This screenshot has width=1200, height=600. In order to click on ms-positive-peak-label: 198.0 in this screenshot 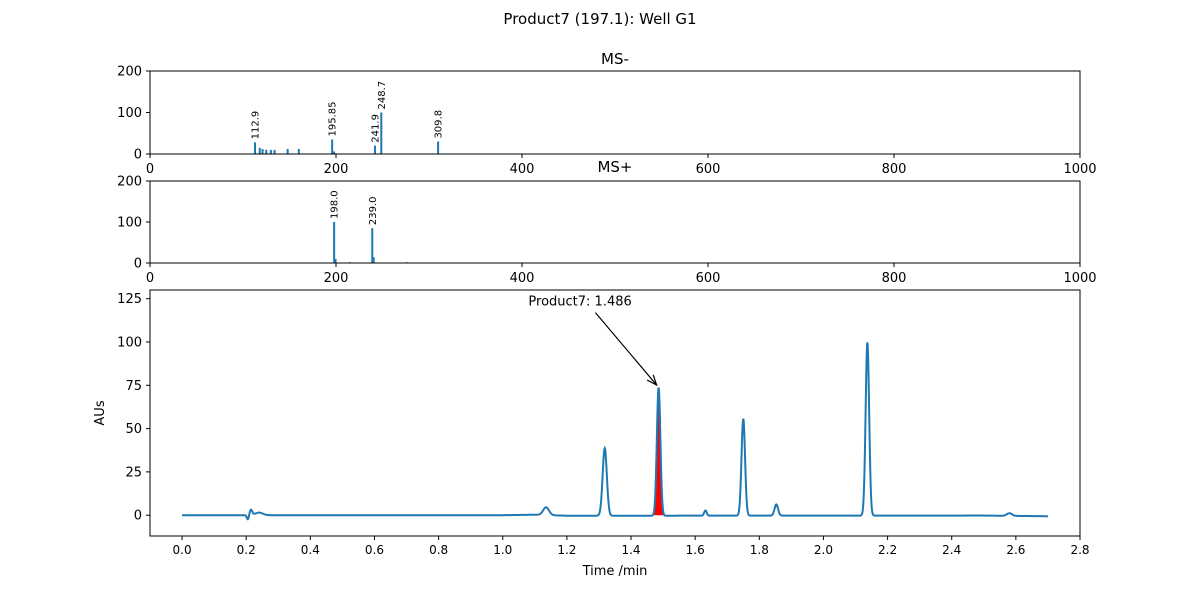, I will do `click(335, 204)`.